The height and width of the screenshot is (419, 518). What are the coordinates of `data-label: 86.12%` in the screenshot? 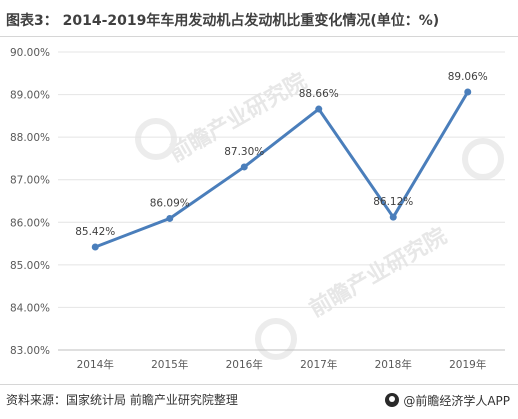 It's located at (393, 202).